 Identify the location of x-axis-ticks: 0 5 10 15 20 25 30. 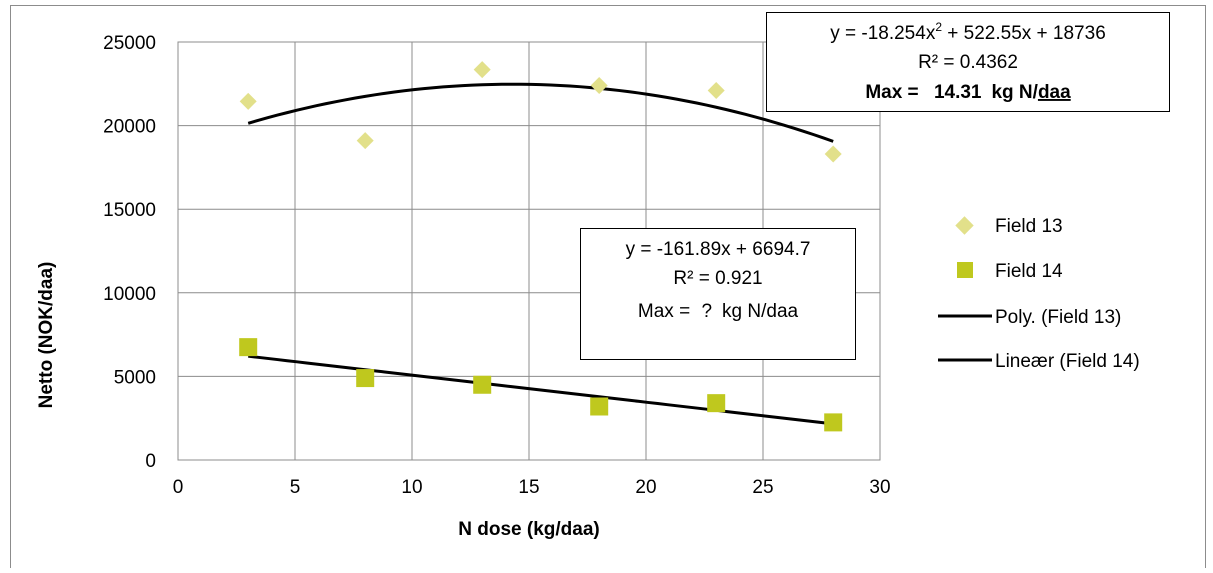
(532, 487).